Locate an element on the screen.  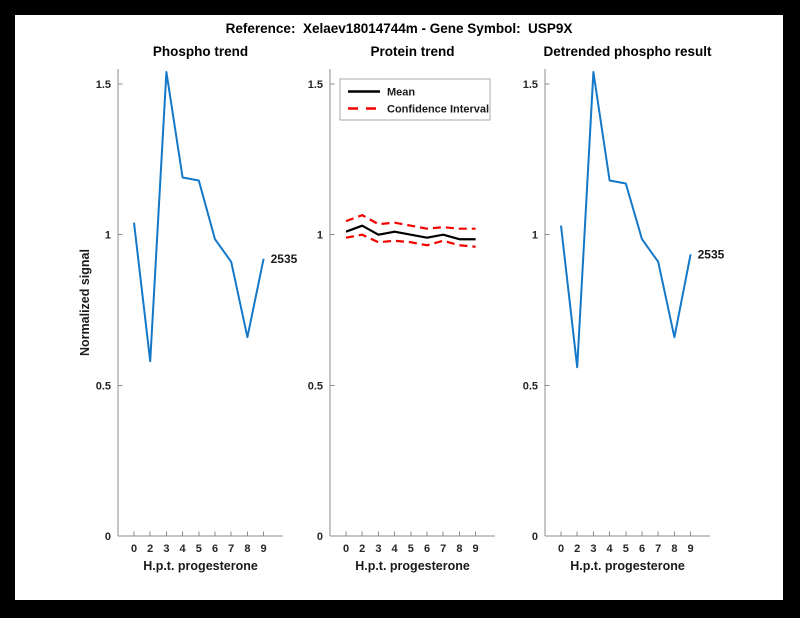
legend-box is located at coordinates (415, 99).